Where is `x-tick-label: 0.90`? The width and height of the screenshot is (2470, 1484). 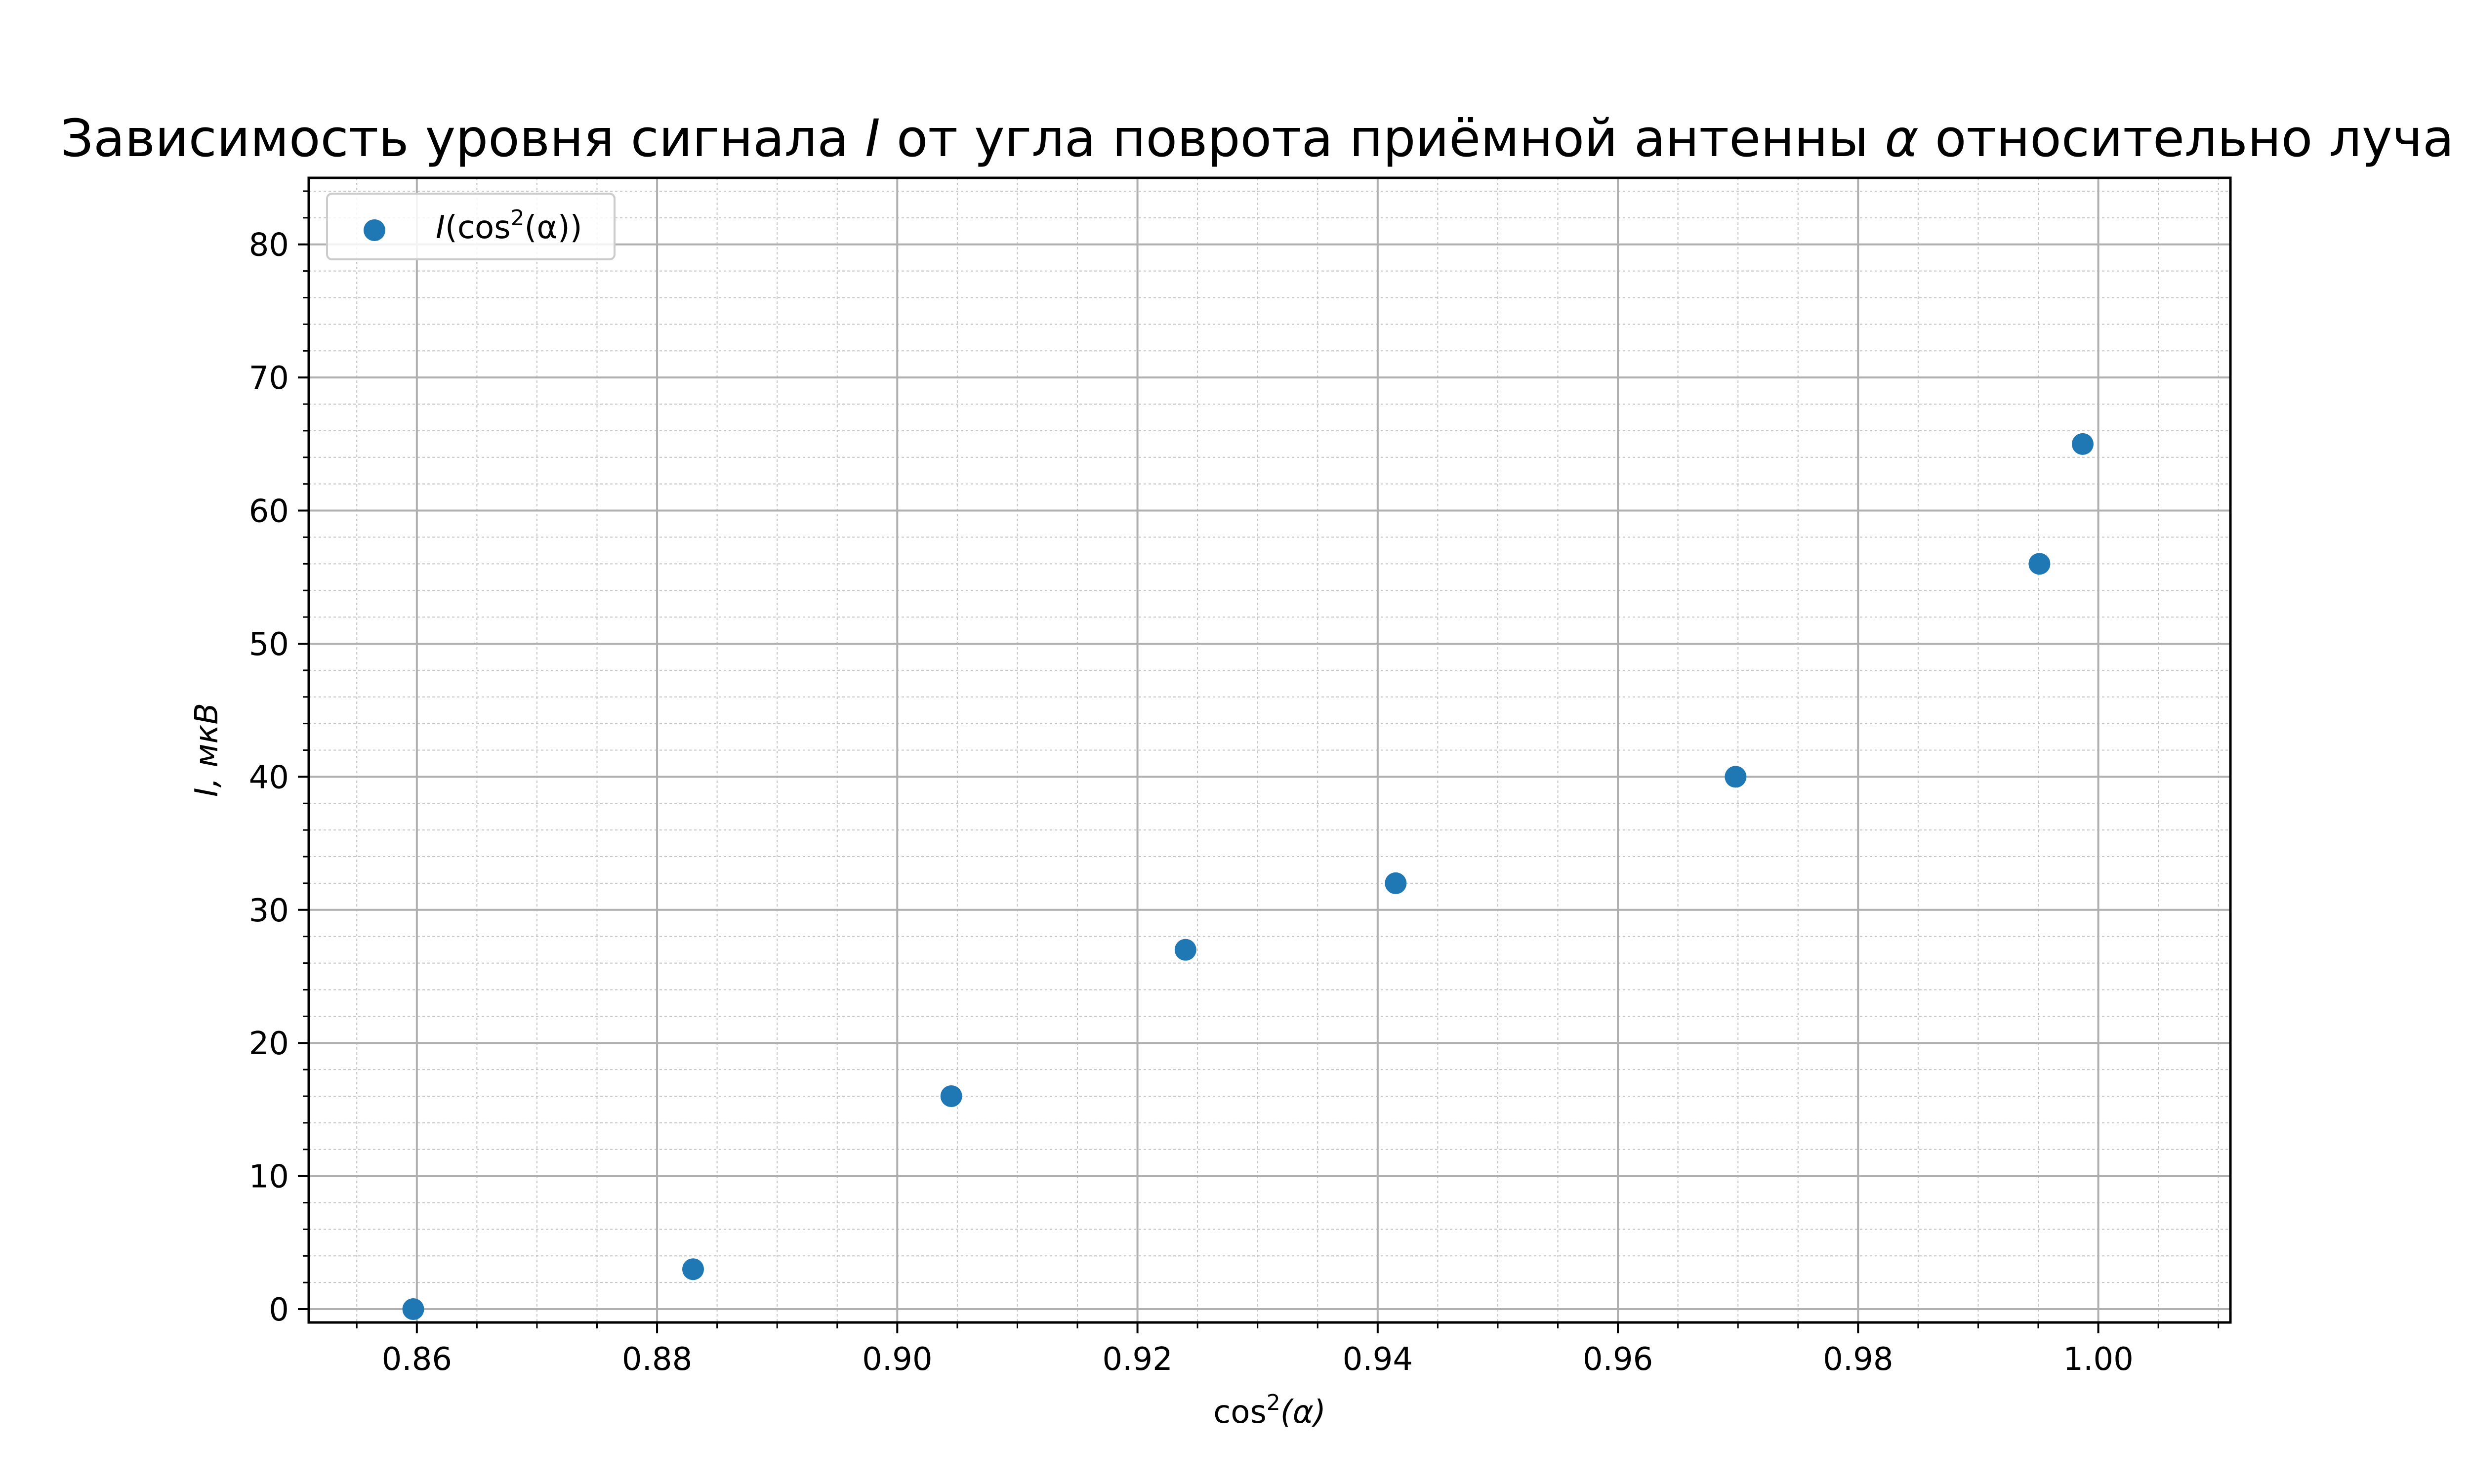
x-tick-label: 0.90 is located at coordinates (897, 1359).